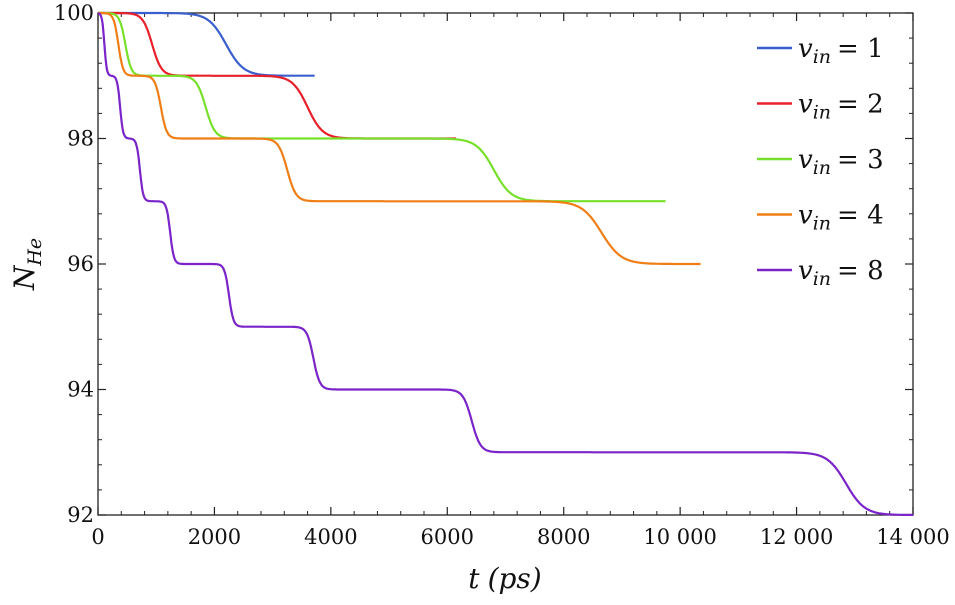  What do you see at coordinates (679, 537) in the screenshot?
I see `x-tick-label: 10 000` at bounding box center [679, 537].